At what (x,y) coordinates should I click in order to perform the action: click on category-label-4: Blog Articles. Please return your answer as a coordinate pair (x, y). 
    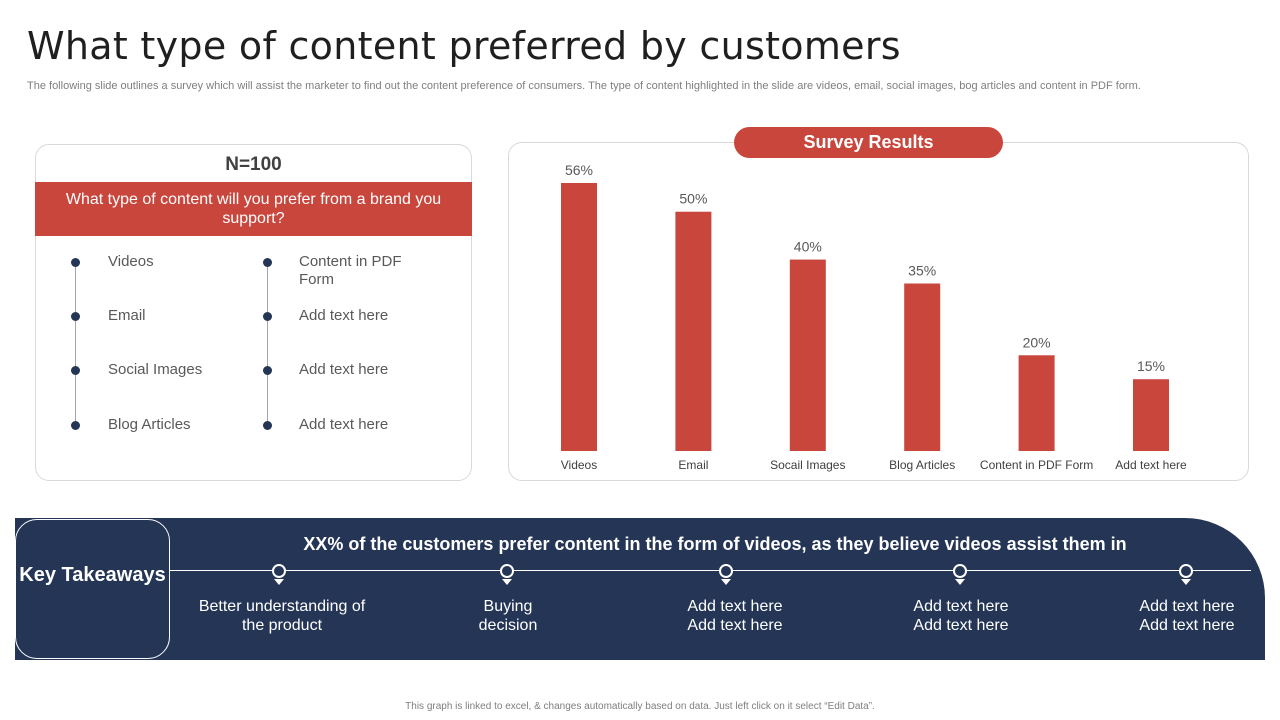
    Looking at the image, I should click on (922, 465).